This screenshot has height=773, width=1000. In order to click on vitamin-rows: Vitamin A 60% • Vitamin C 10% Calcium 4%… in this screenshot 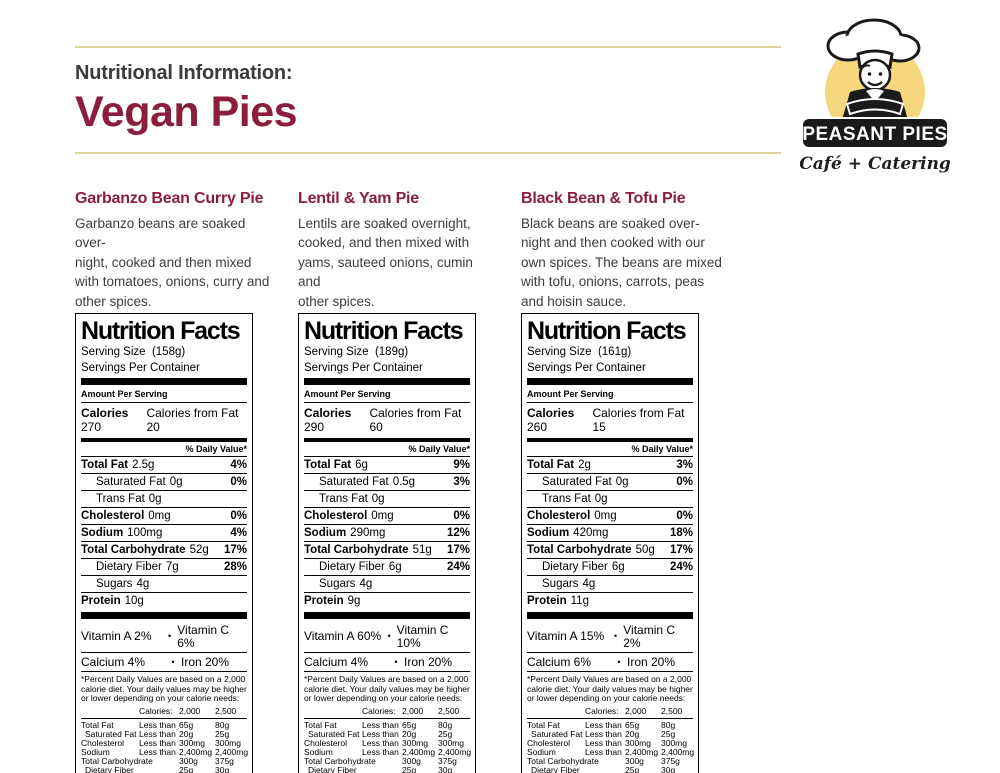, I will do `click(387, 646)`.